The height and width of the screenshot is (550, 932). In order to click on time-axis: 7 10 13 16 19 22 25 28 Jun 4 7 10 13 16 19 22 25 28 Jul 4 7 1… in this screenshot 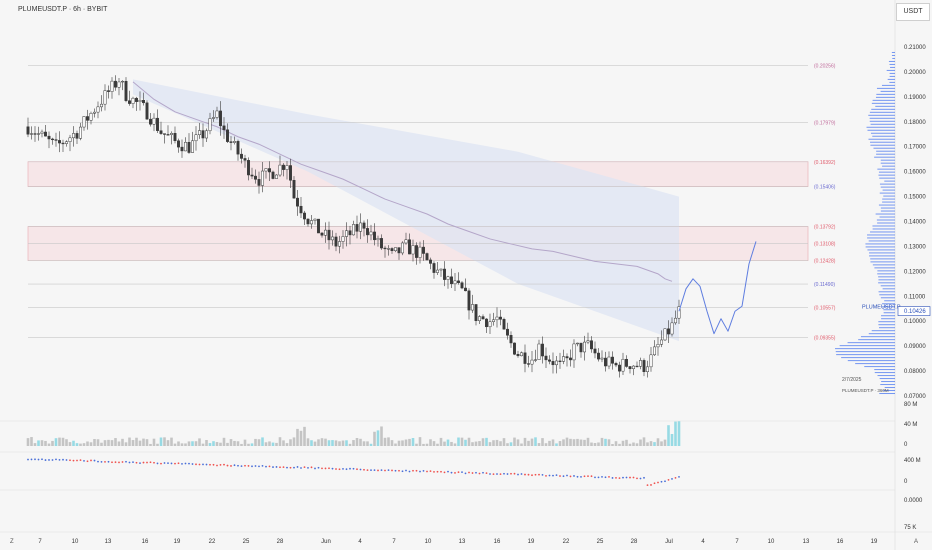, I will do `click(464, 542)`.